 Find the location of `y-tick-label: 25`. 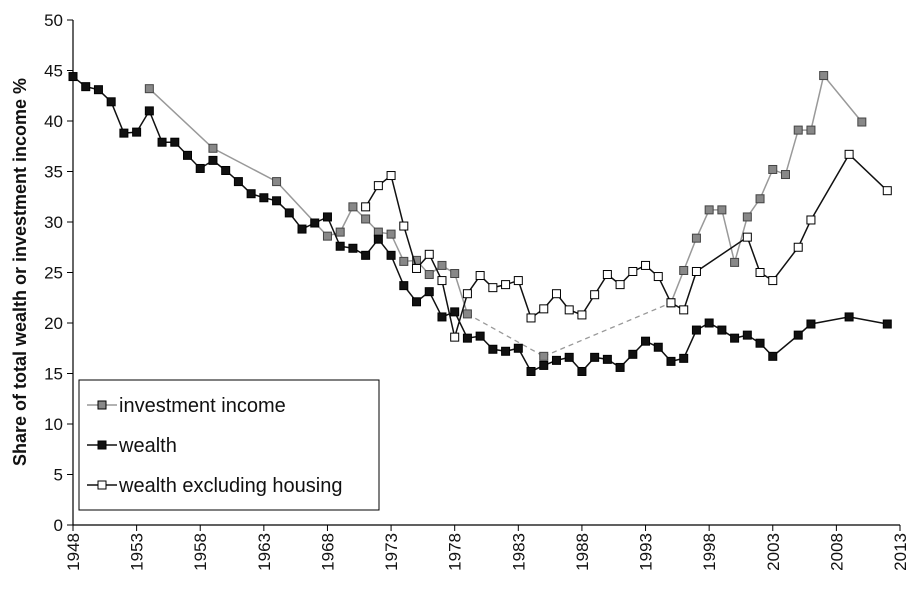

y-tick-label: 25 is located at coordinates (53, 273).